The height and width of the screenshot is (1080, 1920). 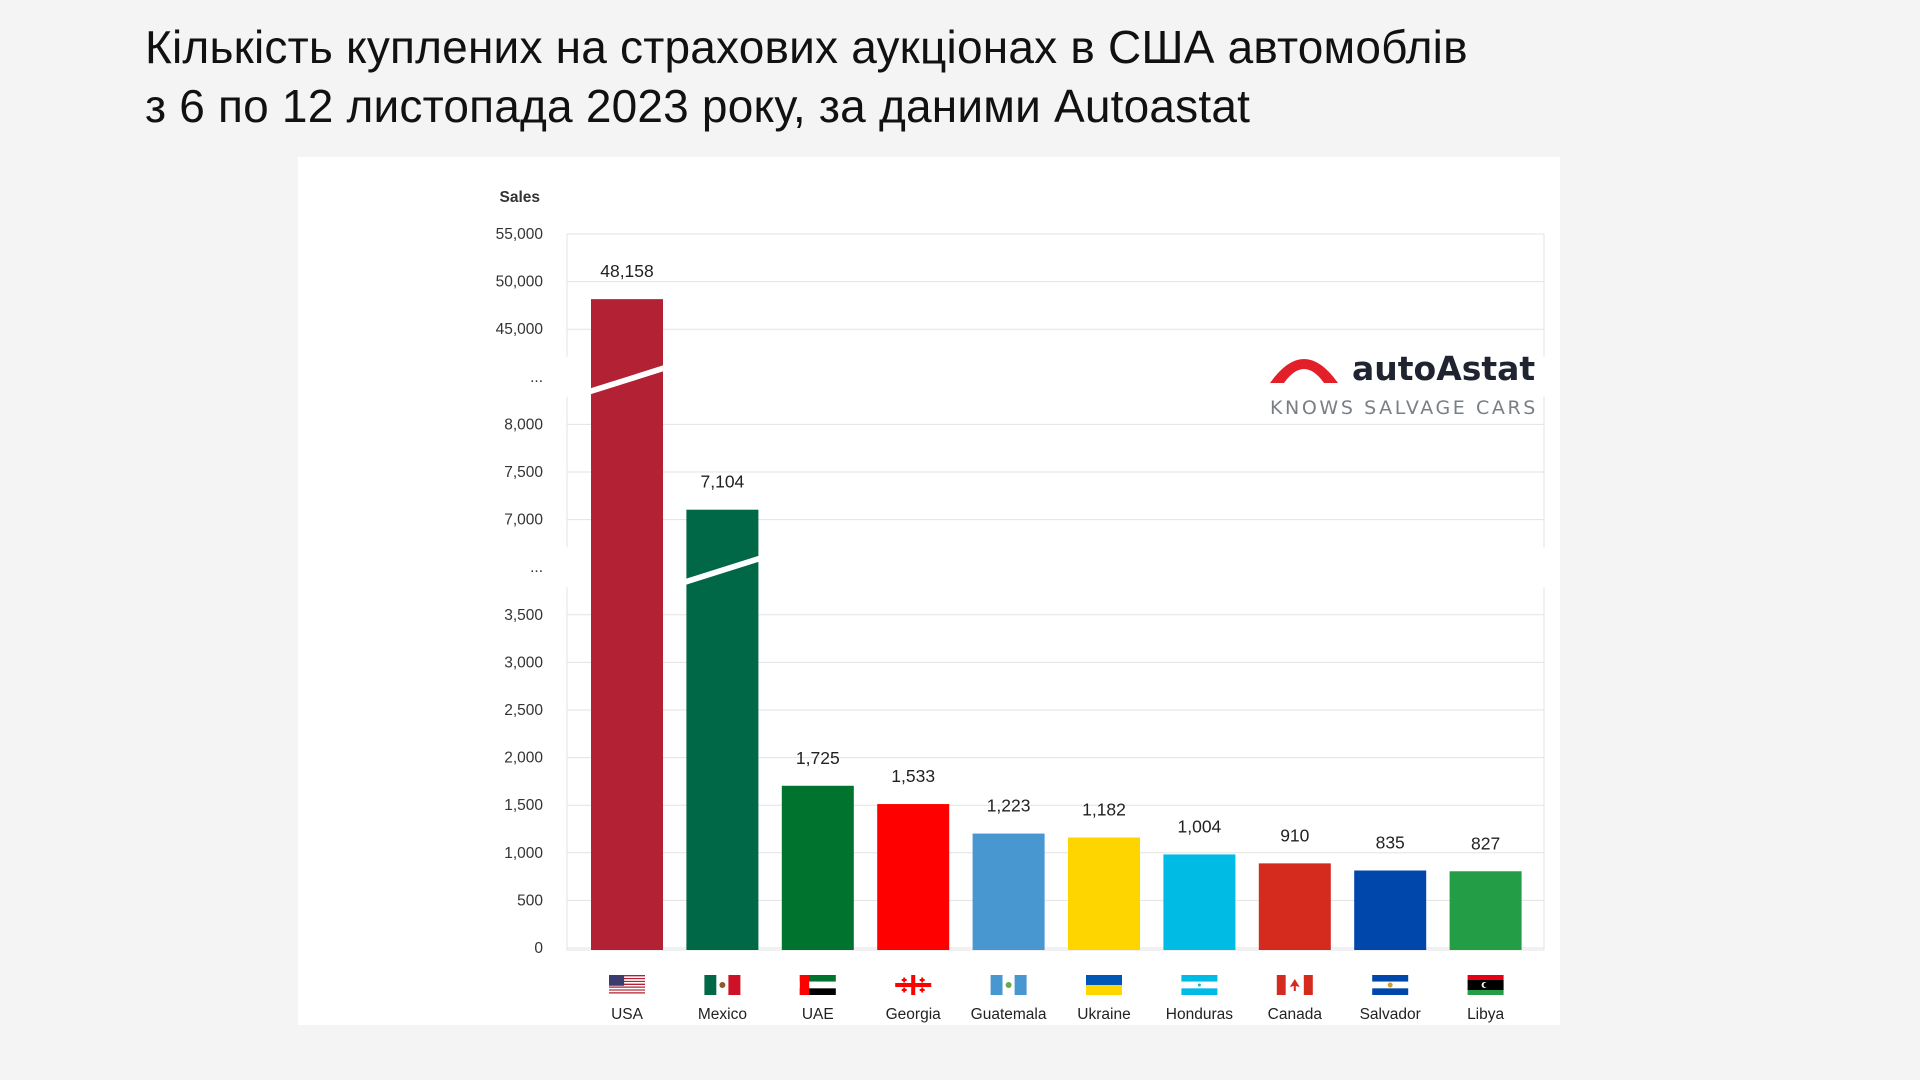 I want to click on value-label: 48,158, so click(x=627, y=271).